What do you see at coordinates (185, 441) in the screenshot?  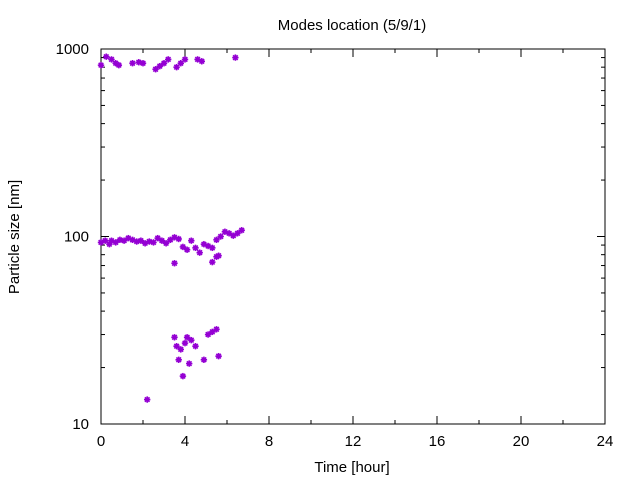 I see `x-tick-label: 4` at bounding box center [185, 441].